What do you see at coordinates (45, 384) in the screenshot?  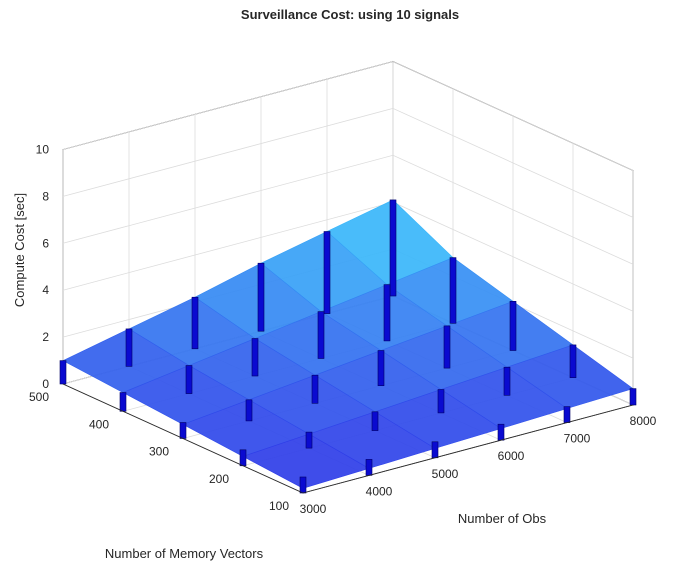 I see `z-tick-label: 0` at bounding box center [45, 384].